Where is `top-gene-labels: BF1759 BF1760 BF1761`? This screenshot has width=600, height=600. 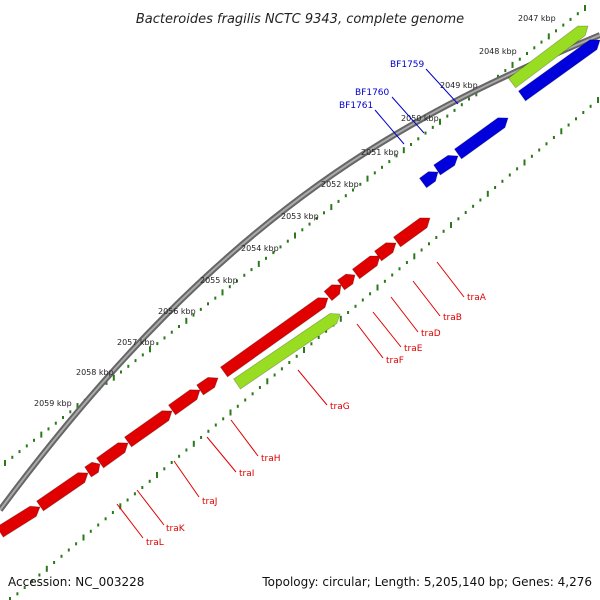 top-gene-labels: BF1759 BF1760 BF1761 is located at coordinates (399, 102).